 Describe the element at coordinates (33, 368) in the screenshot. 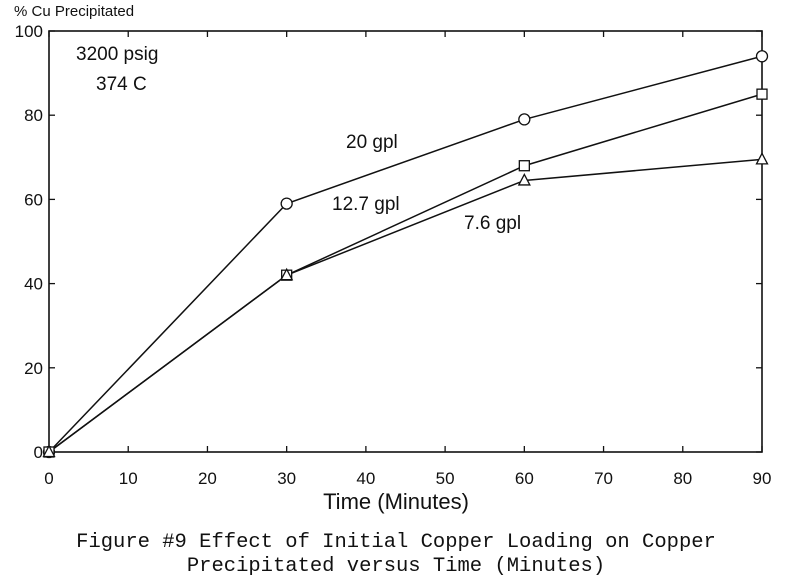

I see `y-tick-label: 20` at that location.